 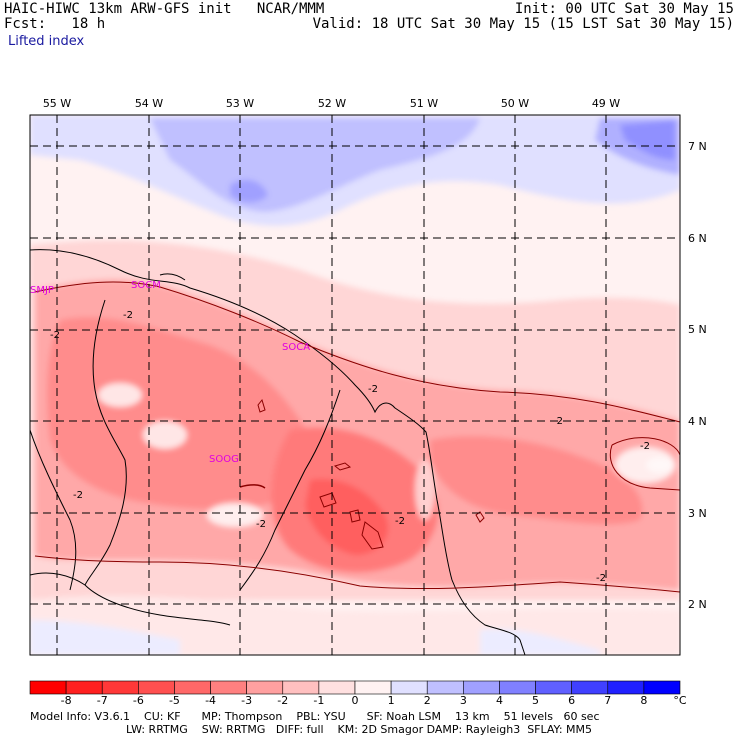 What do you see at coordinates (355, 700) in the screenshot?
I see `colorbar-tick-label: 0` at bounding box center [355, 700].